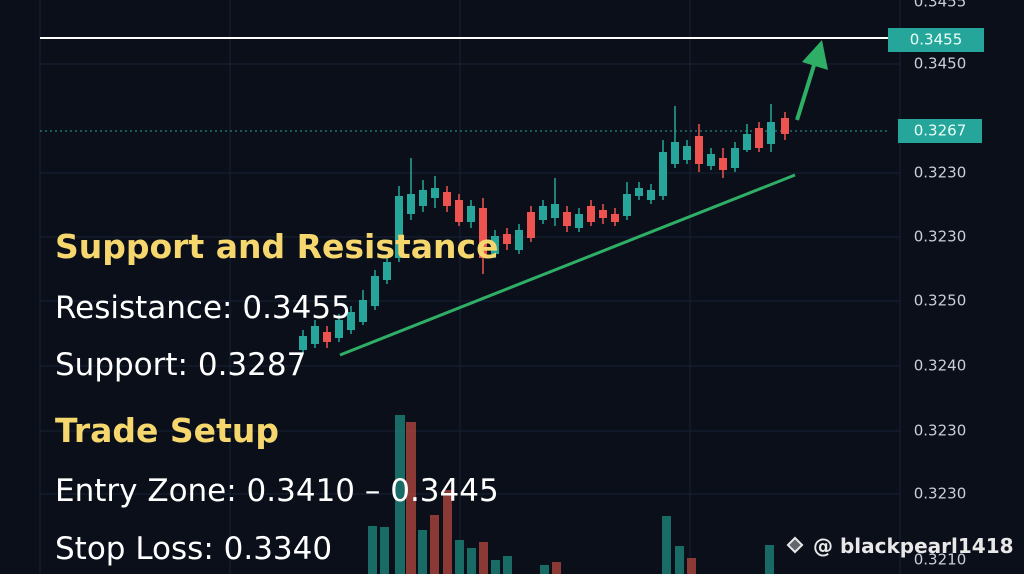 The height and width of the screenshot is (574, 1024). I want to click on resistance-tag, so click(936, 40).